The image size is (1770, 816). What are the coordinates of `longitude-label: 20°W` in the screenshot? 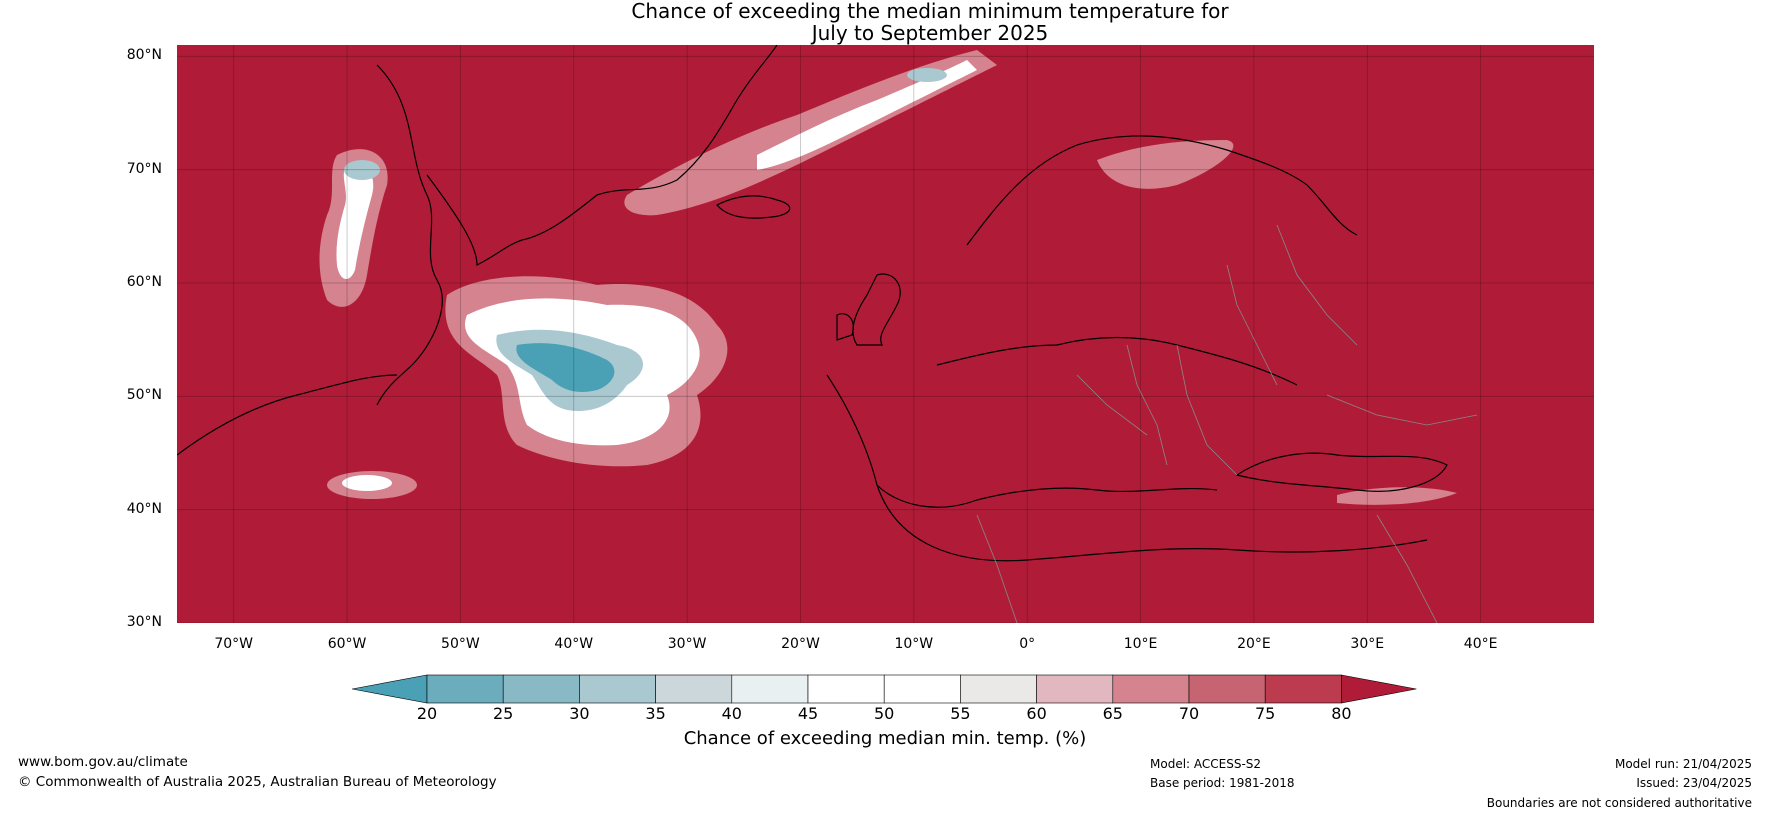 It's located at (800, 644).